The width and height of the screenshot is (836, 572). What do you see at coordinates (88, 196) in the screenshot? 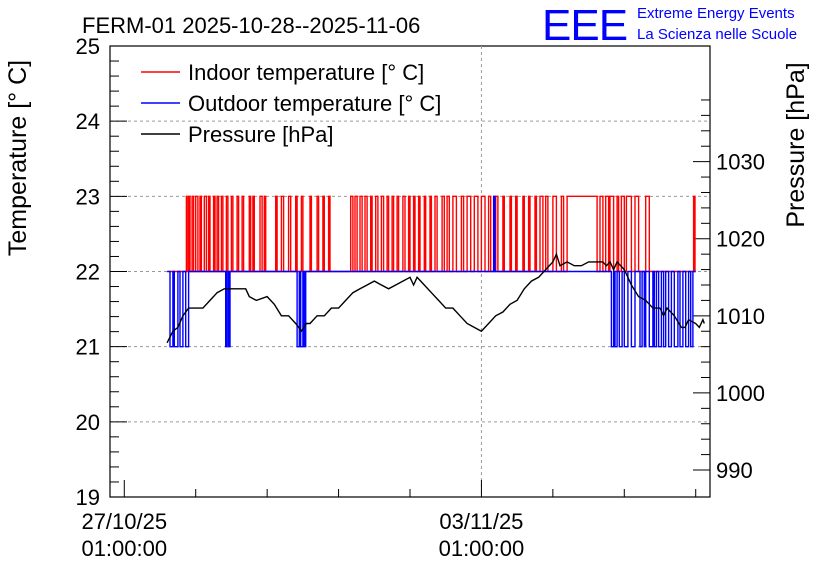
I see `y-tick-label: 23` at bounding box center [88, 196].